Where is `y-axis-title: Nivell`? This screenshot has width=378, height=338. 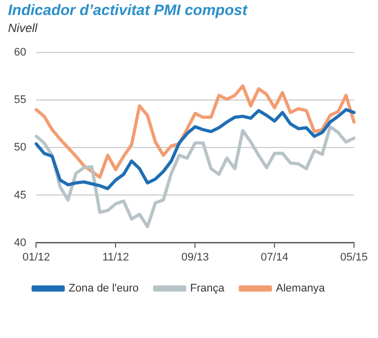 y-axis-title: Nivell is located at coordinates (23, 28).